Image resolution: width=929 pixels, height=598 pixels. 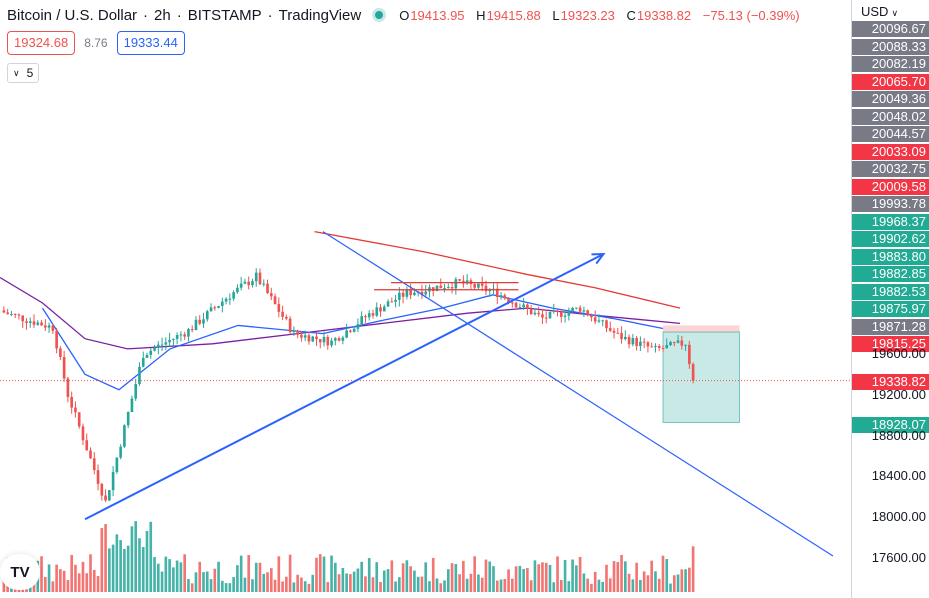 I want to click on market-open-status-icon, so click(x=379, y=15).